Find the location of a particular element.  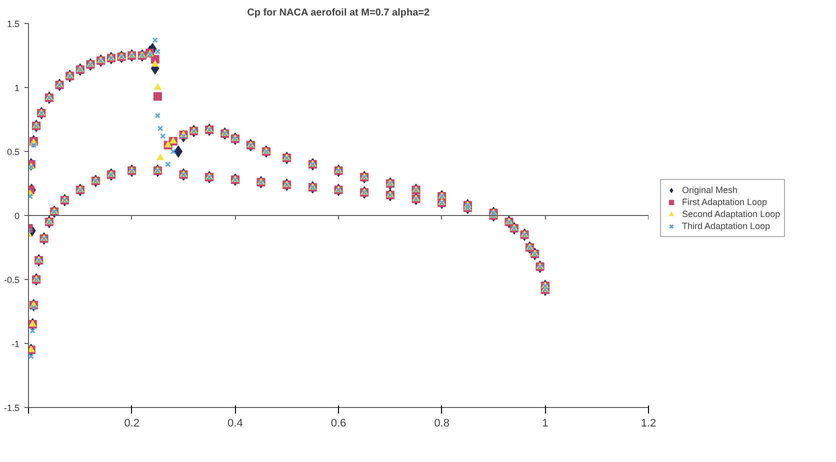

x-tick-label: 1 is located at coordinates (545, 424).